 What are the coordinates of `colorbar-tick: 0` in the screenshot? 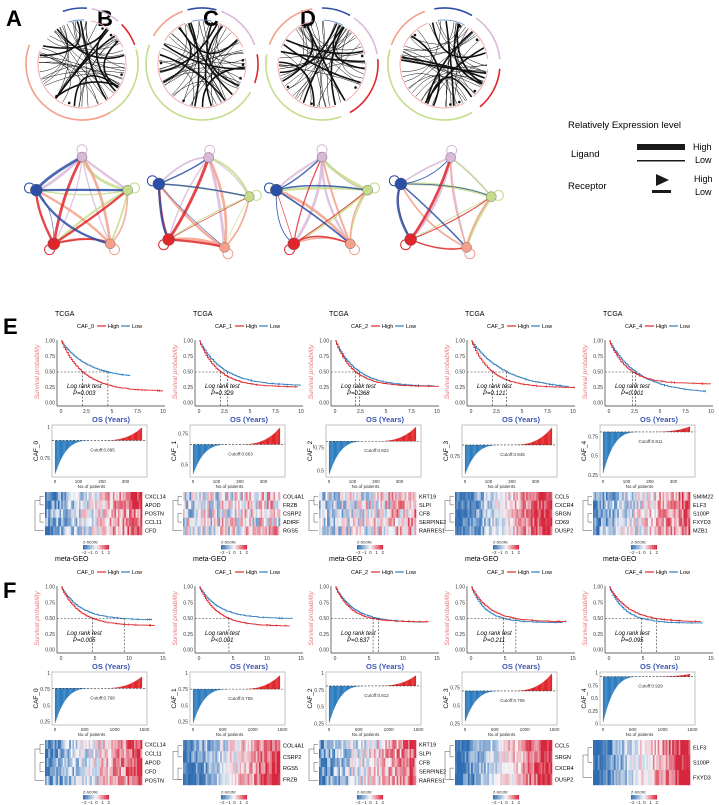 It's located at (96, 552).